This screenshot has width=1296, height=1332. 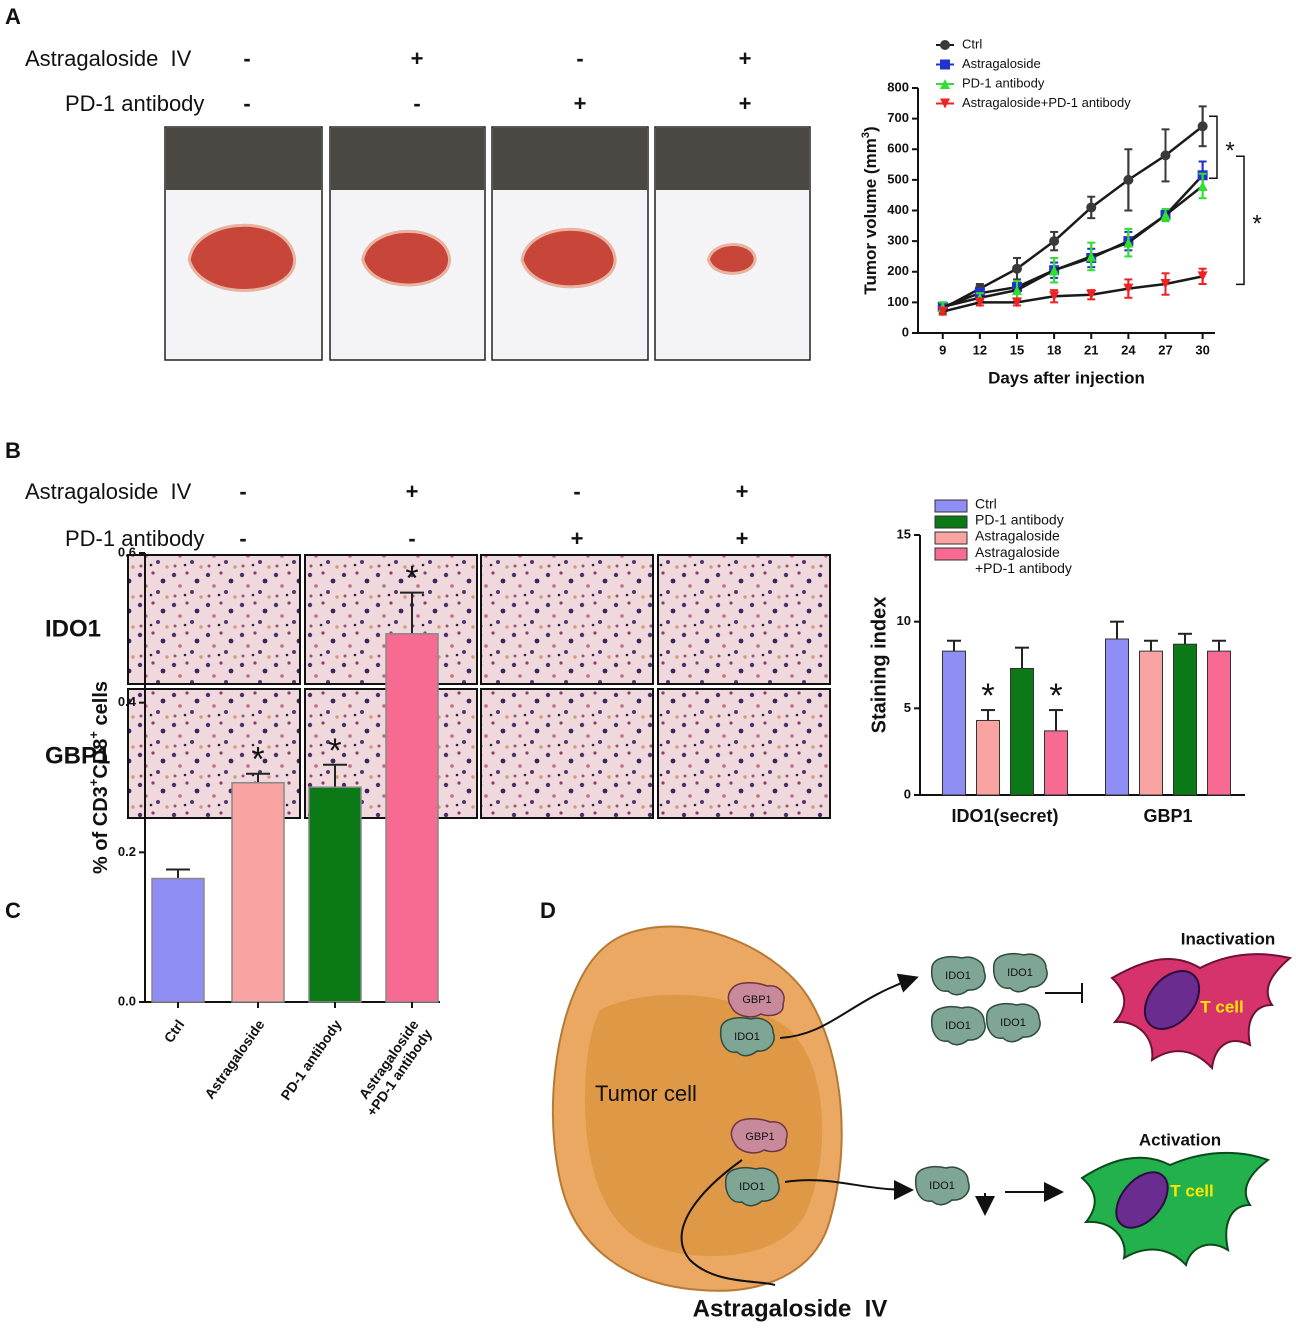 I want to click on activation-label: Activation, so click(x=1180, y=1139).